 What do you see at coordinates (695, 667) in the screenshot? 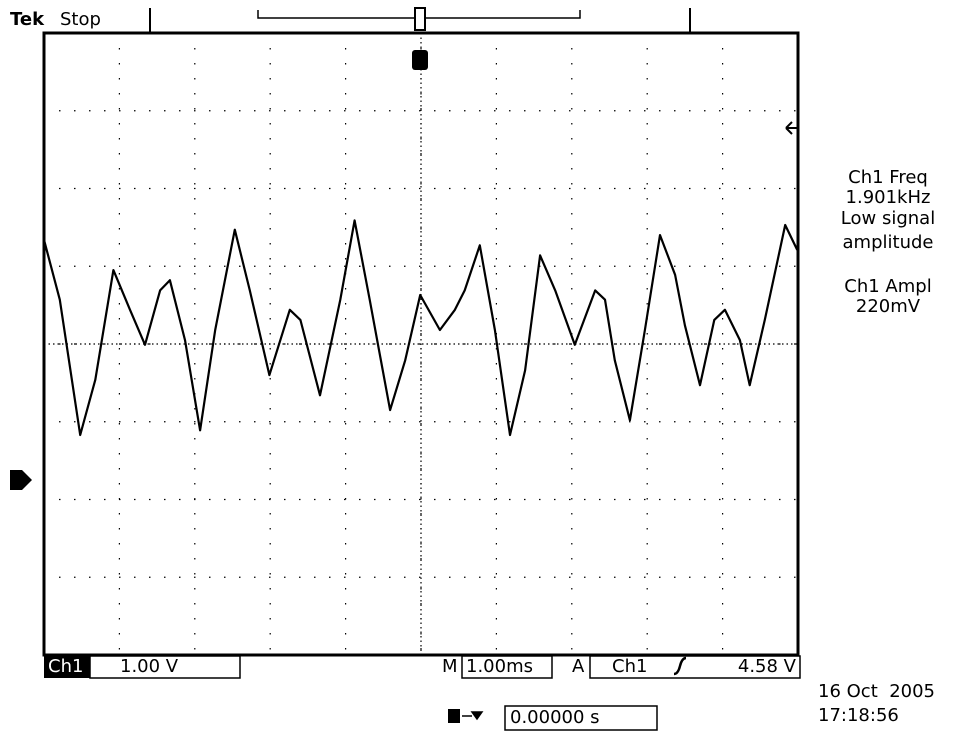
I see `trigger-box` at bounding box center [695, 667].